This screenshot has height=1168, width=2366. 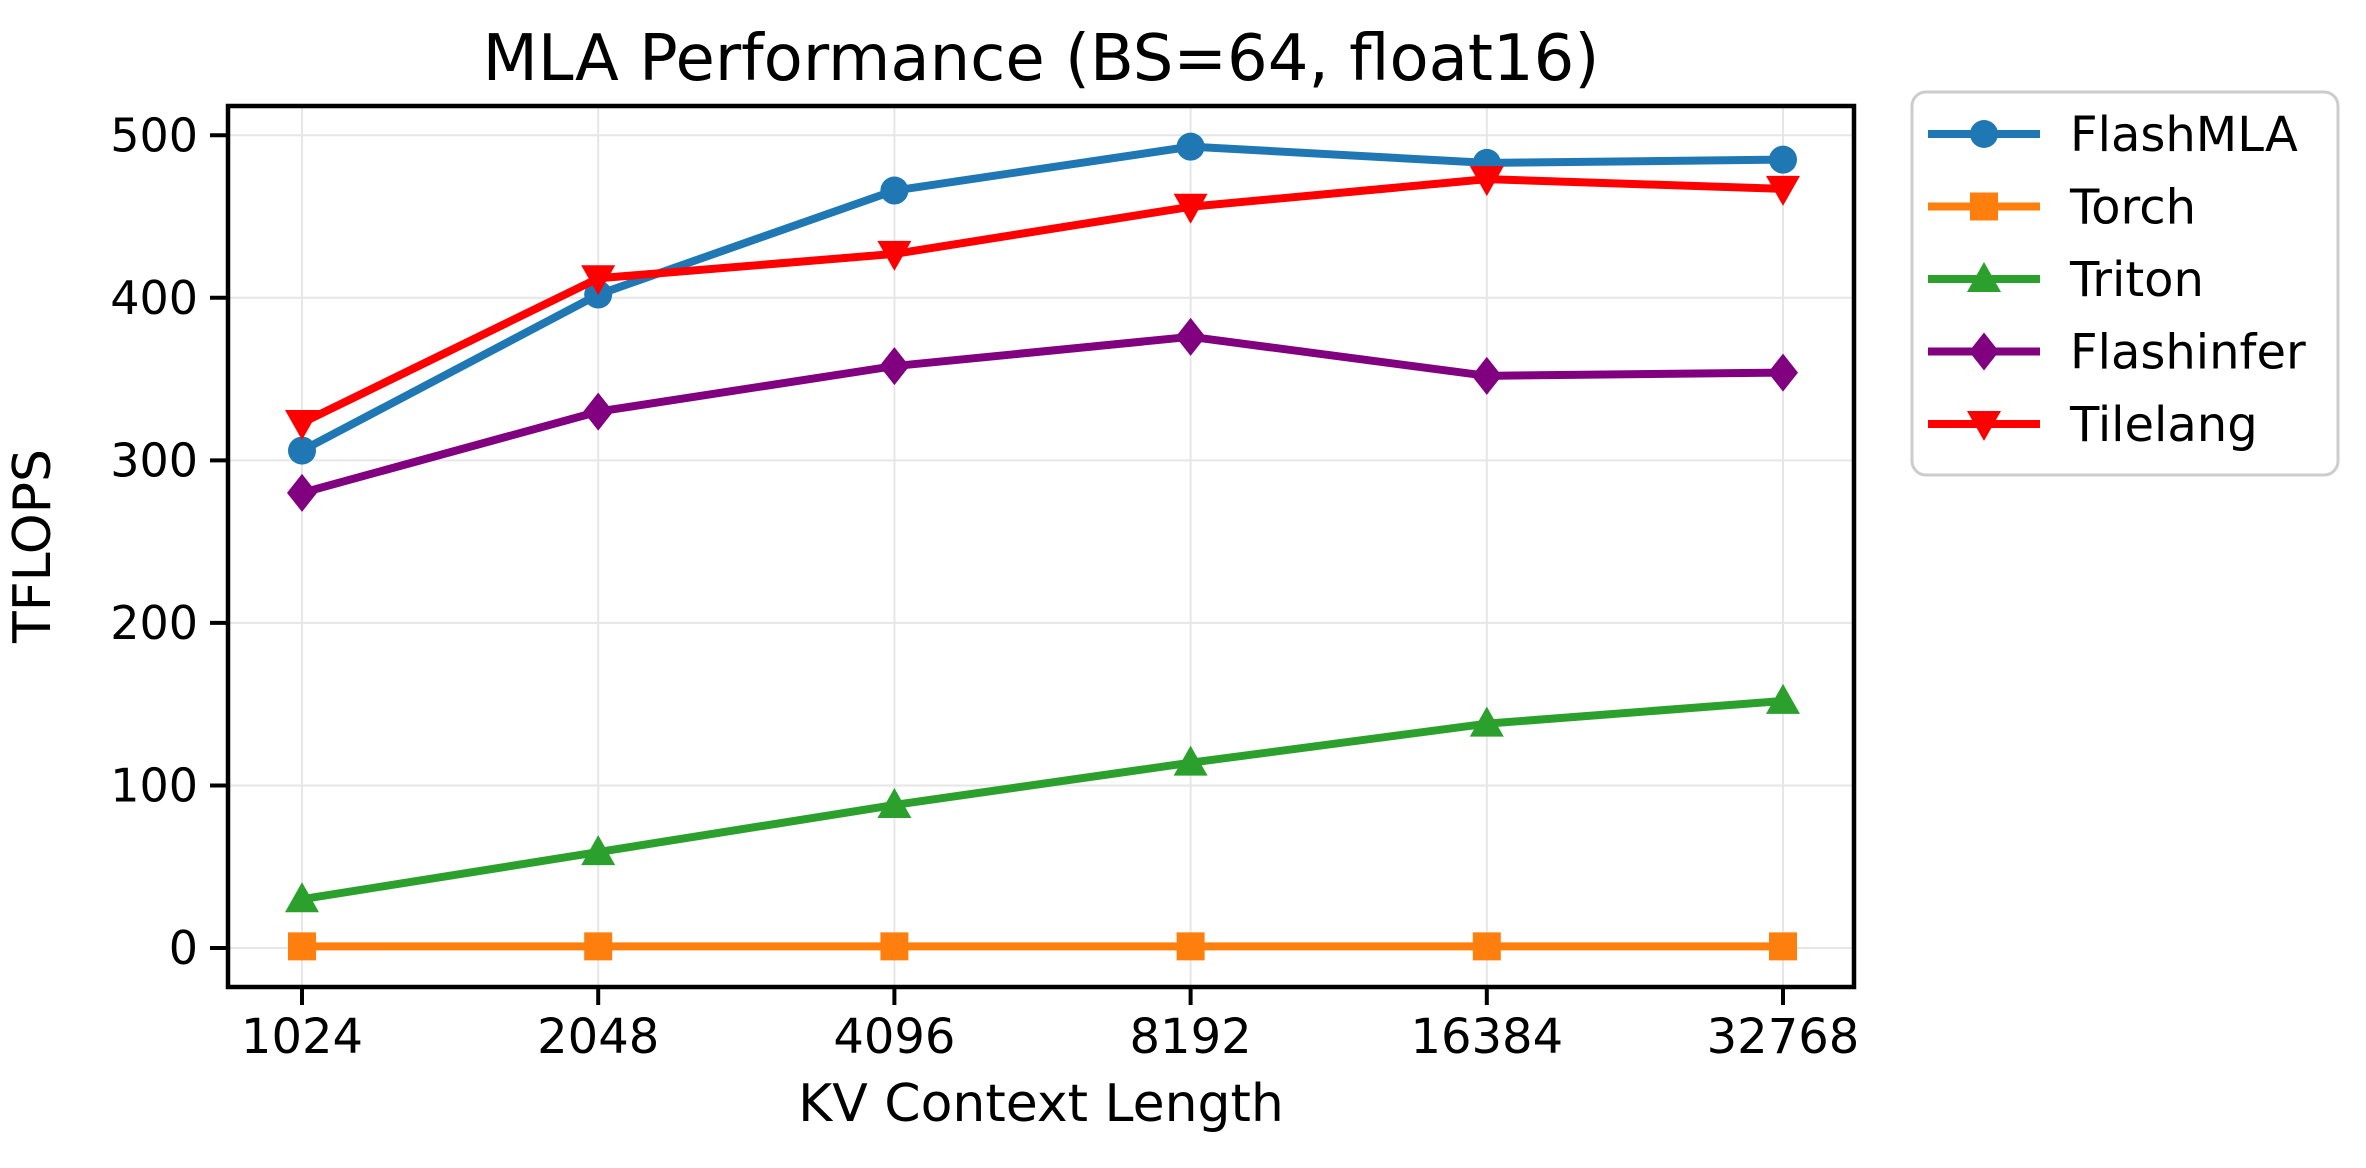 What do you see at coordinates (183, 948) in the screenshot?
I see `y-tick-label: 0` at bounding box center [183, 948].